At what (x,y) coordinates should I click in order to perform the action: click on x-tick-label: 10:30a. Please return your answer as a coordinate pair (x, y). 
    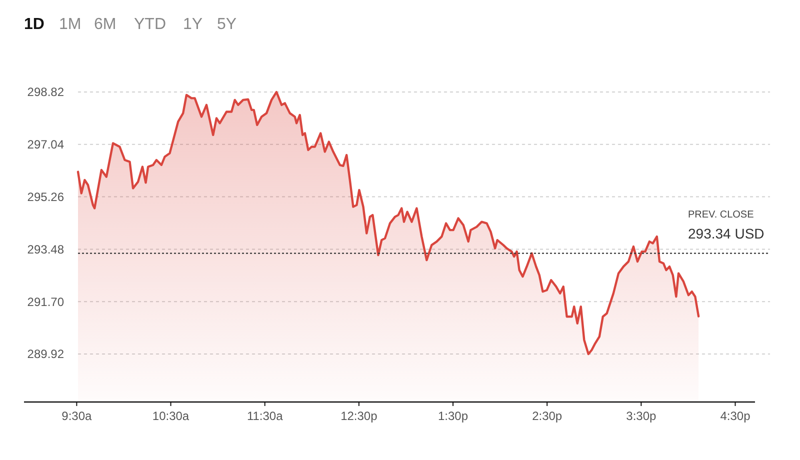
    Looking at the image, I should click on (171, 416).